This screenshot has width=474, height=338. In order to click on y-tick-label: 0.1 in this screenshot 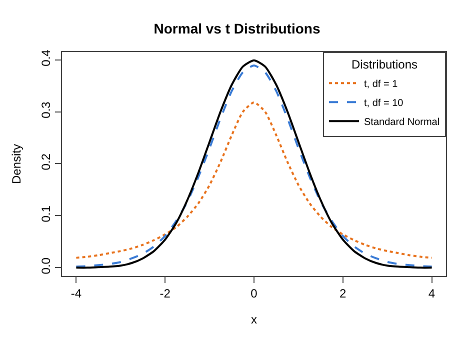, I will do `click(46, 213)`.